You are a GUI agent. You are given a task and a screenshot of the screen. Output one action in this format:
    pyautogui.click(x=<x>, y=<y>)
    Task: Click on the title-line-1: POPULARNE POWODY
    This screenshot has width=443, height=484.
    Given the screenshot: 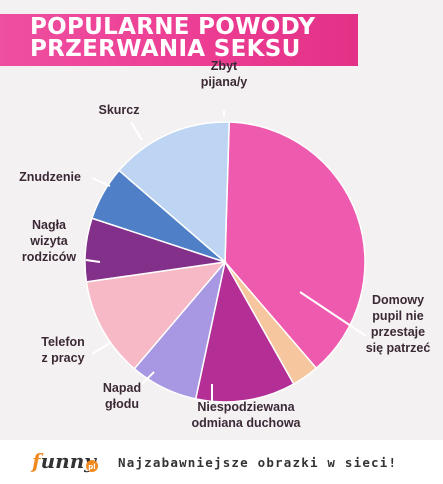 What is the action you would take?
    pyautogui.click(x=173, y=27)
    